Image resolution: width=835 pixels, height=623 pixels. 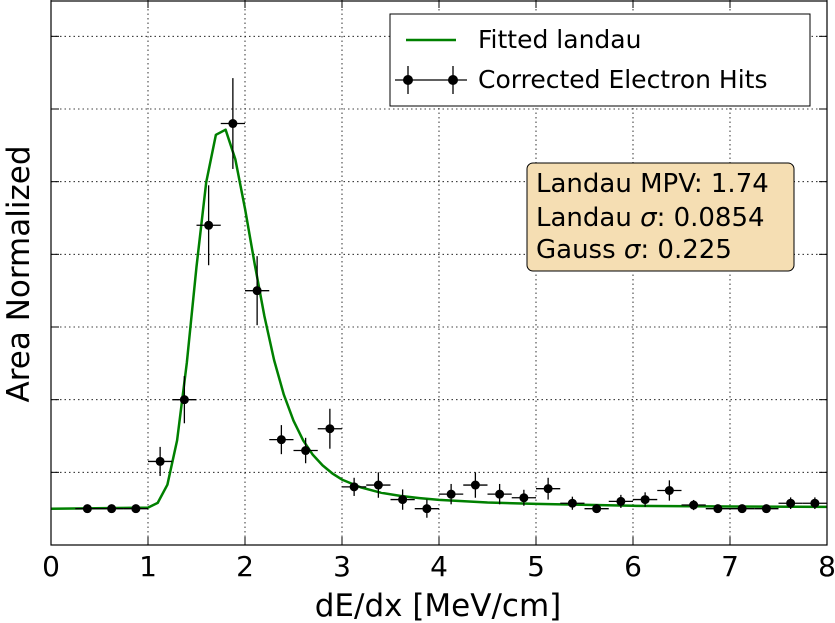 What do you see at coordinates (634, 250) in the screenshot?
I see `fit-info-gauss-sigma: Gauss σ: 0.225` at bounding box center [634, 250].